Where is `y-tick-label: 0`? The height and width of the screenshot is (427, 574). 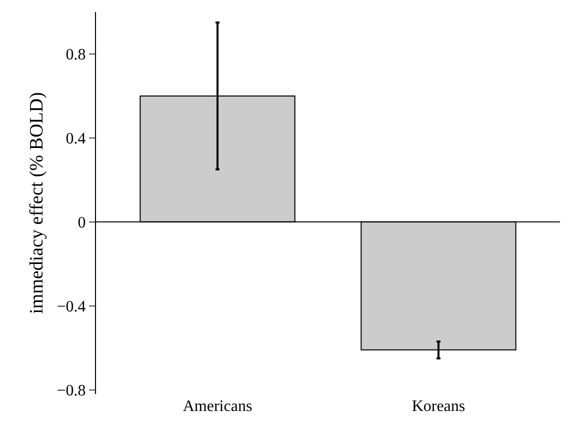
y-tick-label: 0 is located at coordinates (82, 223).